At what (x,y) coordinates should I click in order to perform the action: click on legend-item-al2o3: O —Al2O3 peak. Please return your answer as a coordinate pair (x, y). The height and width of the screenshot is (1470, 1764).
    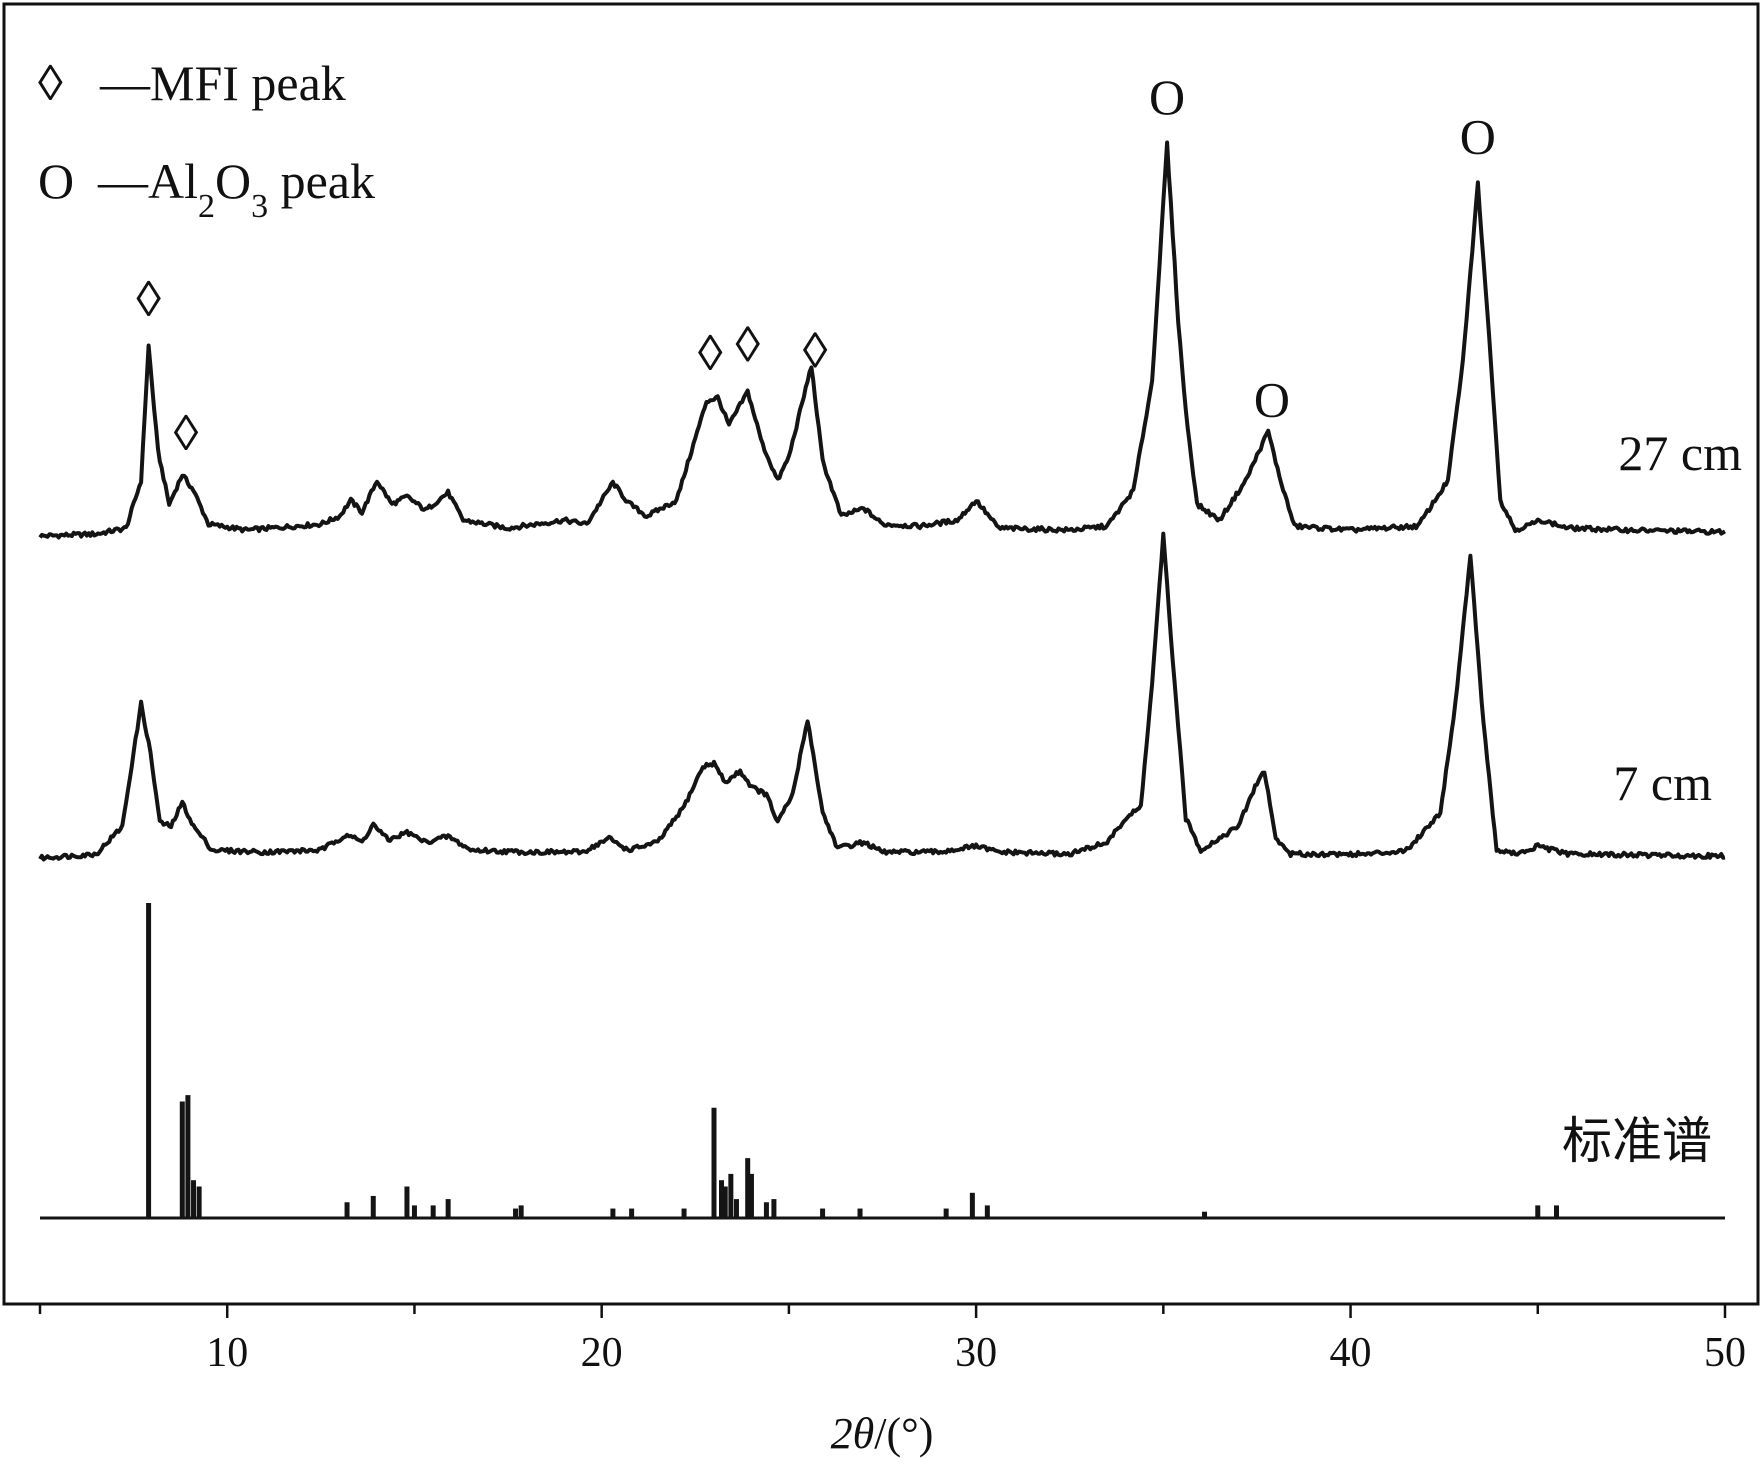
    Looking at the image, I should click on (206, 189).